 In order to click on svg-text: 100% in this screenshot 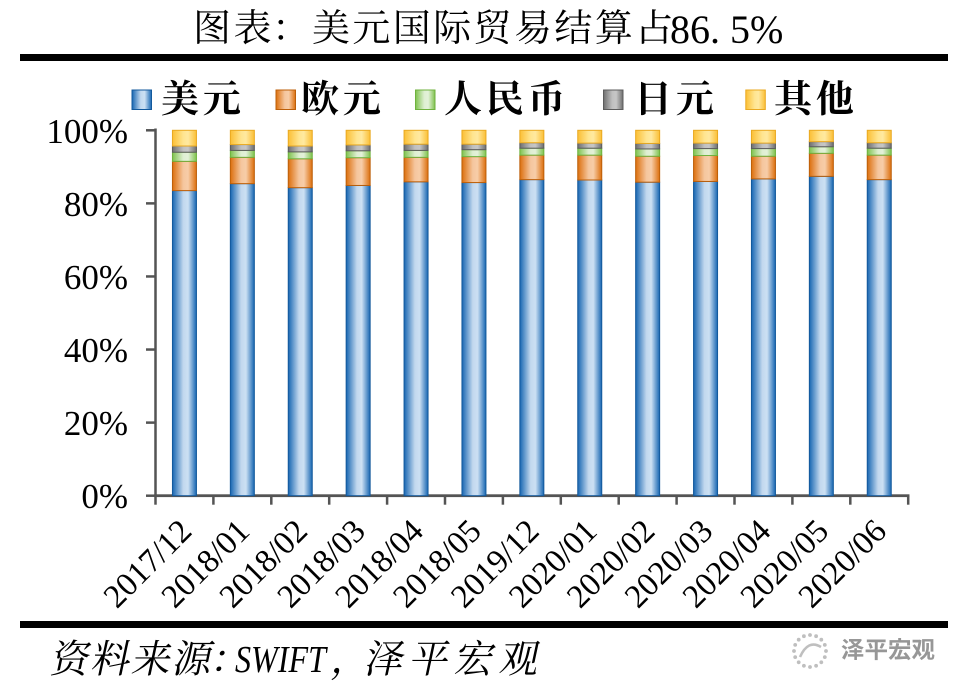, I will do `click(87, 131)`.